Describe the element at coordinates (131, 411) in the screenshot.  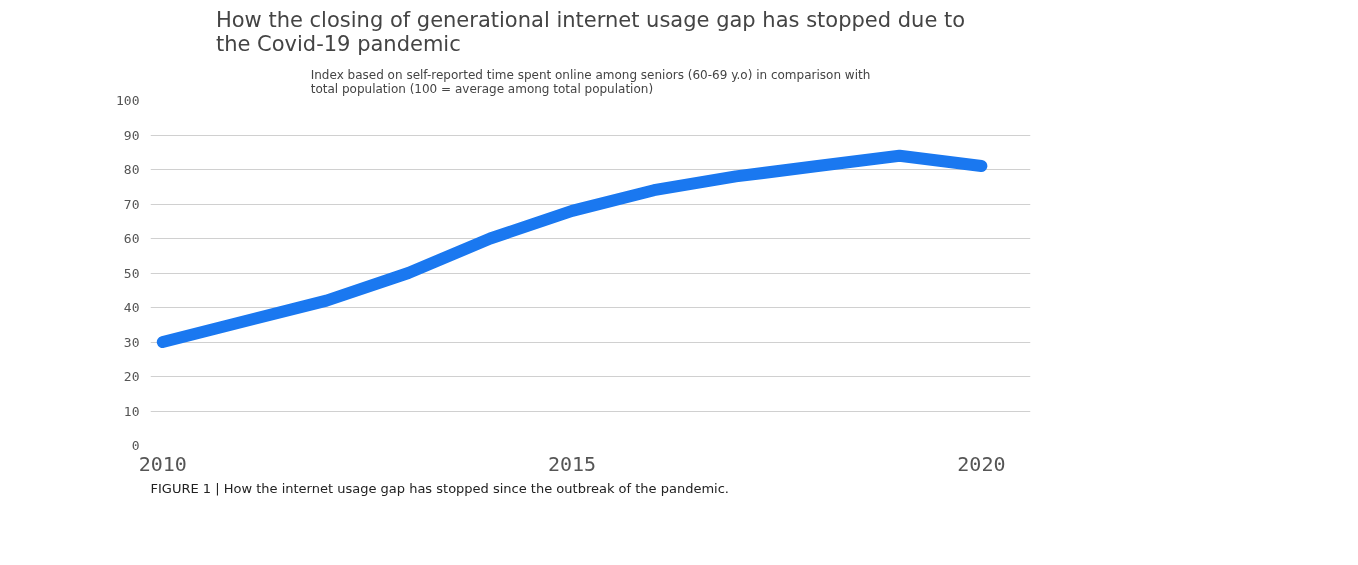
I see `y-tick-label: 10` at that location.